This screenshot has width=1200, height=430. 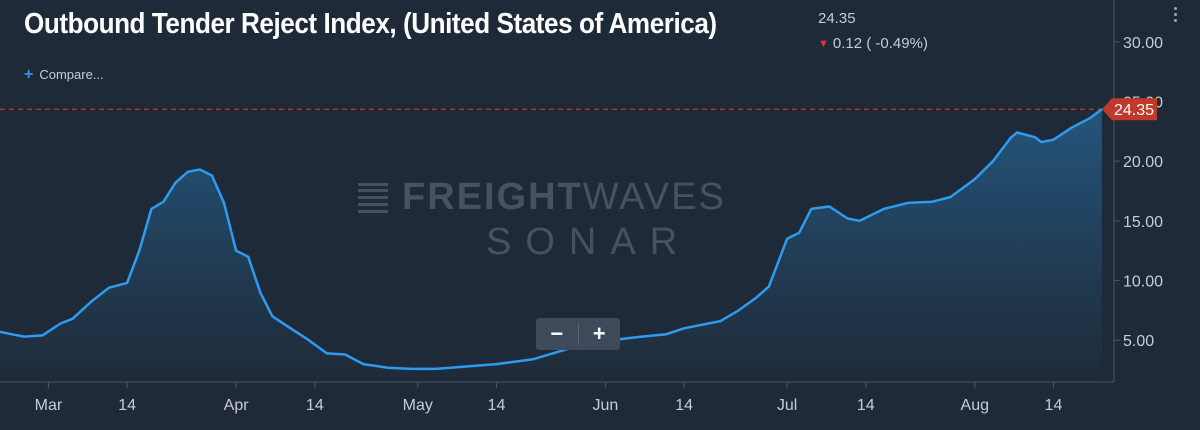 What do you see at coordinates (1175, 15) in the screenshot?
I see `kebab-menu-icon` at bounding box center [1175, 15].